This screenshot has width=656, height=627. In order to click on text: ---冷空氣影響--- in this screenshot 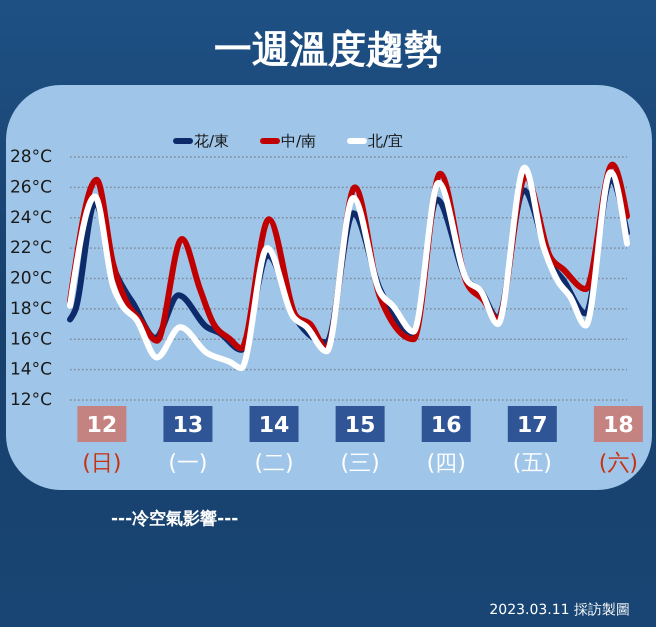, I will do `click(174, 519)`.